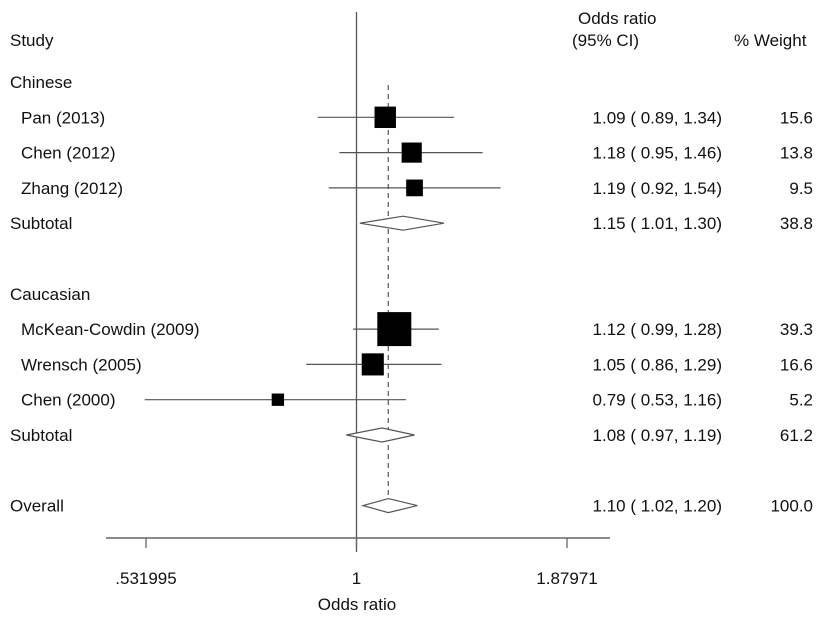 This screenshot has height=618, width=823. What do you see at coordinates (796, 364) in the screenshot?
I see `weight-text: 16.6` at bounding box center [796, 364].